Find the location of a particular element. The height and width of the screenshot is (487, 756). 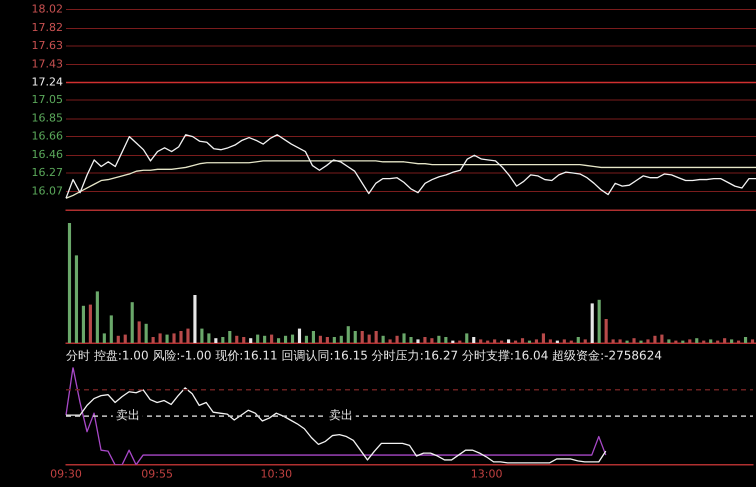

x-tick-label: 09:30 is located at coordinates (66, 473).